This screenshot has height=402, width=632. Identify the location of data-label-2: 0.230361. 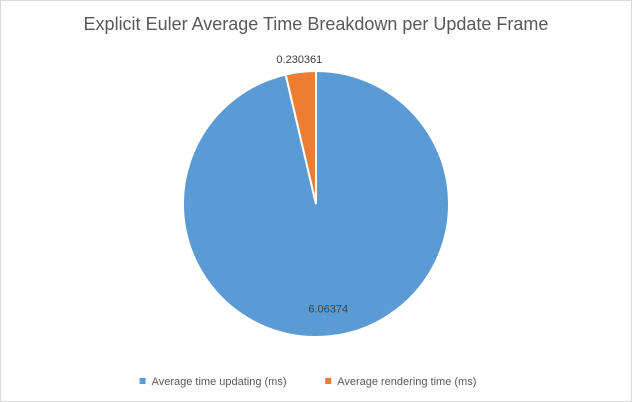
(299, 60).